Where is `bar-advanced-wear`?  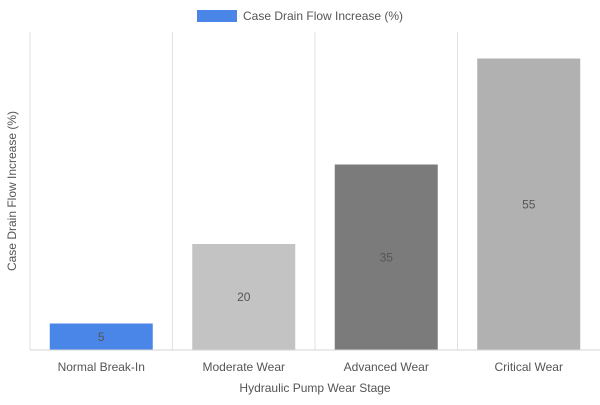
bar-advanced-wear is located at coordinates (386, 257).